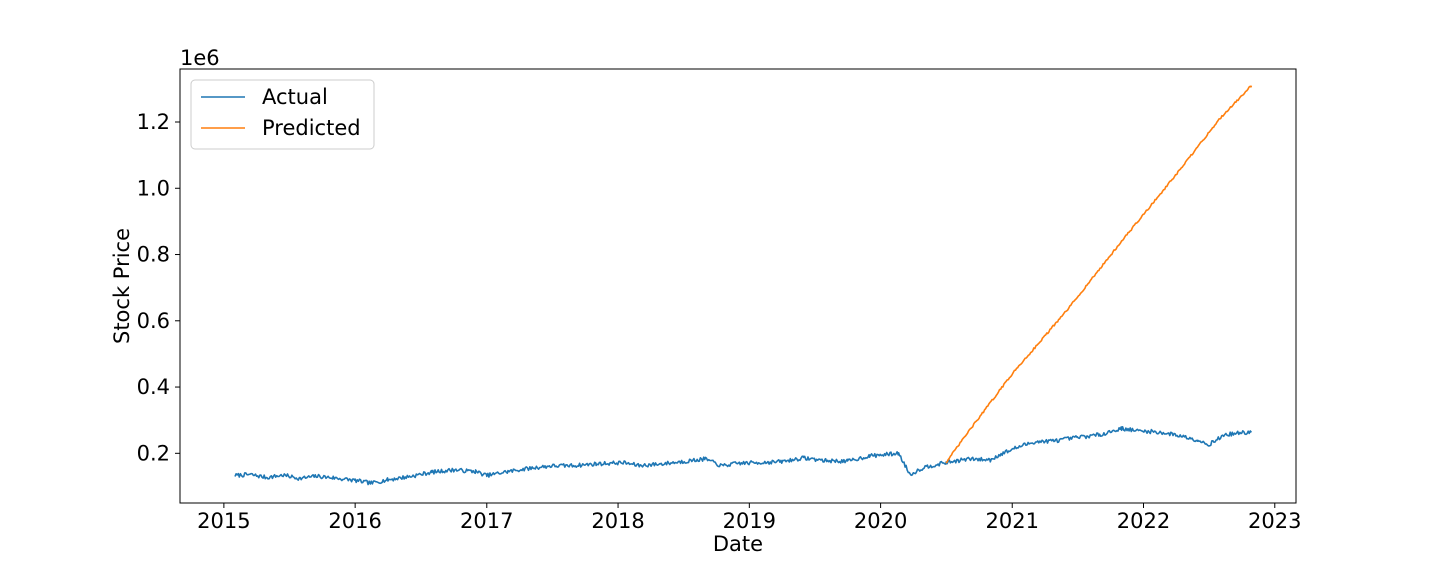 This screenshot has height=576, width=1440. I want to click on x-tick-label: 2023, so click(1274, 521).